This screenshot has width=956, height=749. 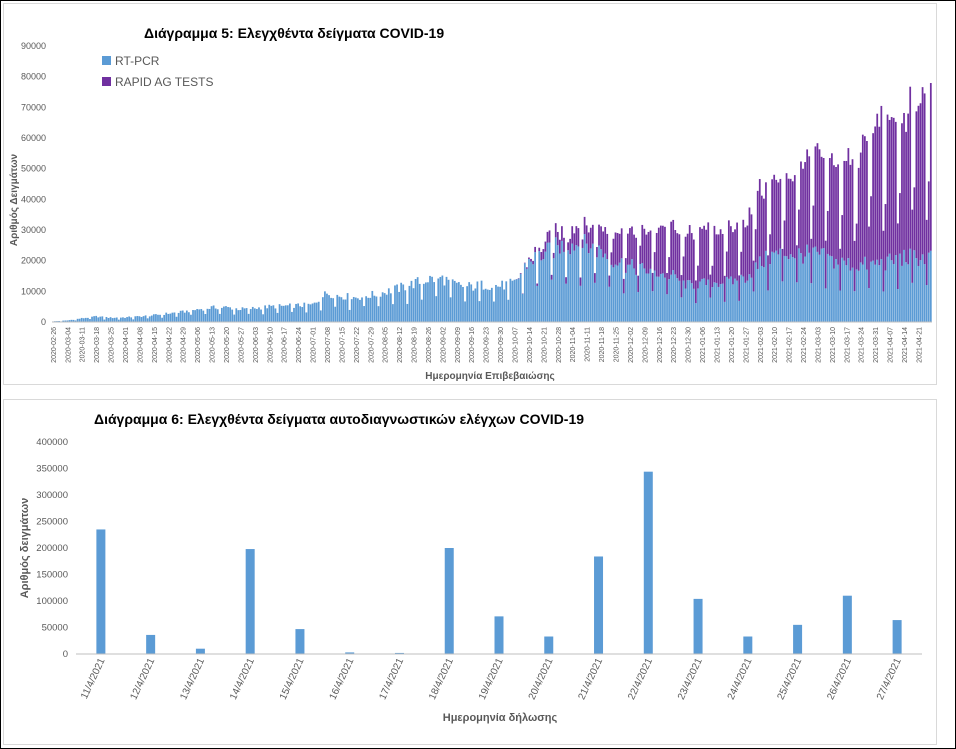 What do you see at coordinates (862, 345) in the screenshot?
I see `x-tick-label: 2021-03-24` at bounding box center [862, 345].